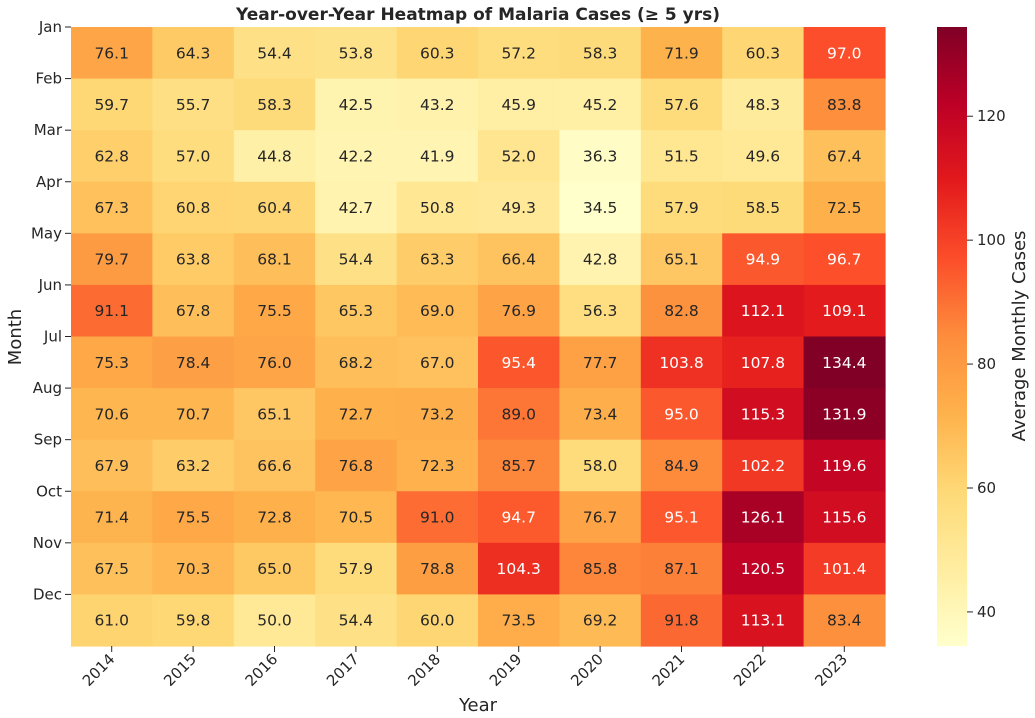 The image size is (1035, 718). Describe the element at coordinates (274, 105) in the screenshot. I see `cell-value-label: 58.3` at that location.